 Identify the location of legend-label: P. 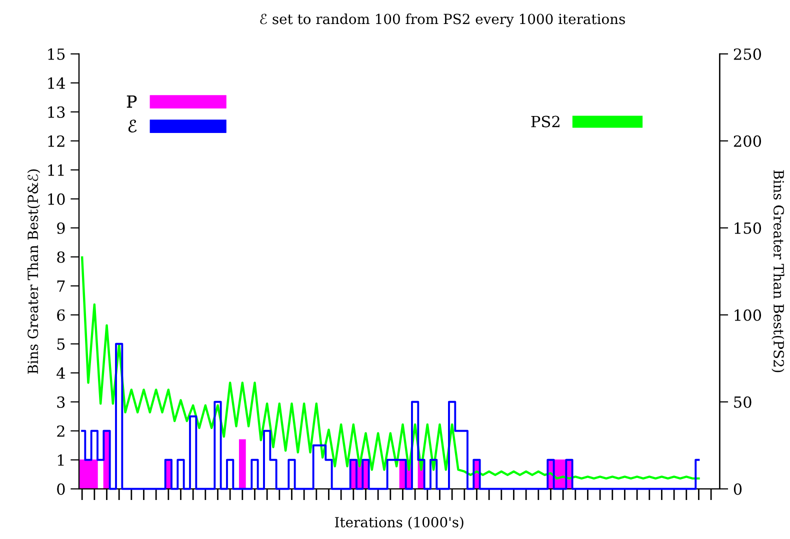
(131, 102).